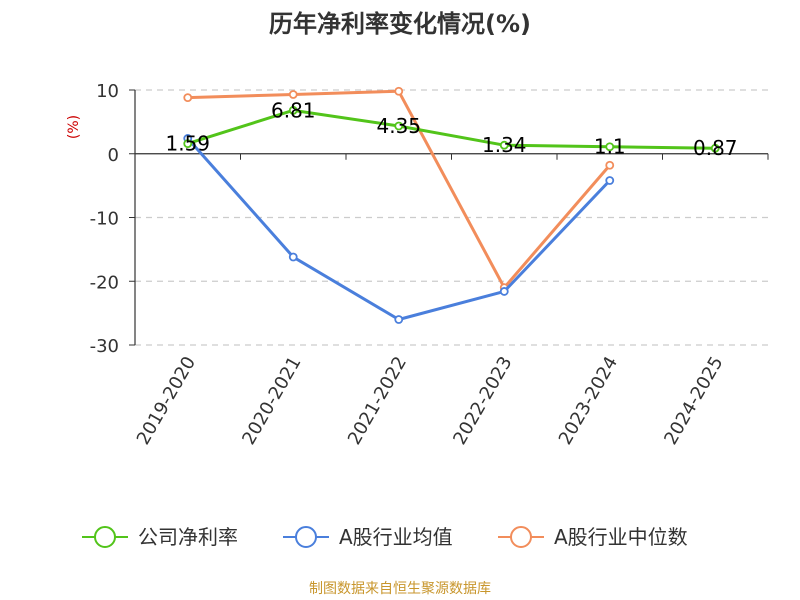  Describe the element at coordinates (166, 400) in the screenshot. I see `x-tick-label: 2019-2020` at that location.